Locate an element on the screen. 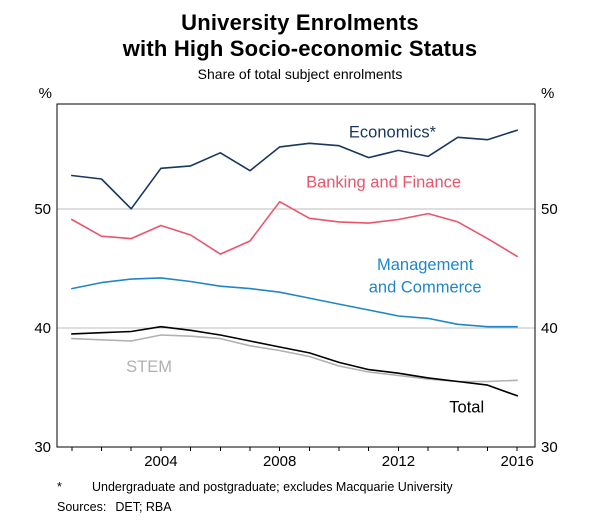 The width and height of the screenshot is (600, 527). y-tick-label-left-40: 40 is located at coordinates (42, 328).